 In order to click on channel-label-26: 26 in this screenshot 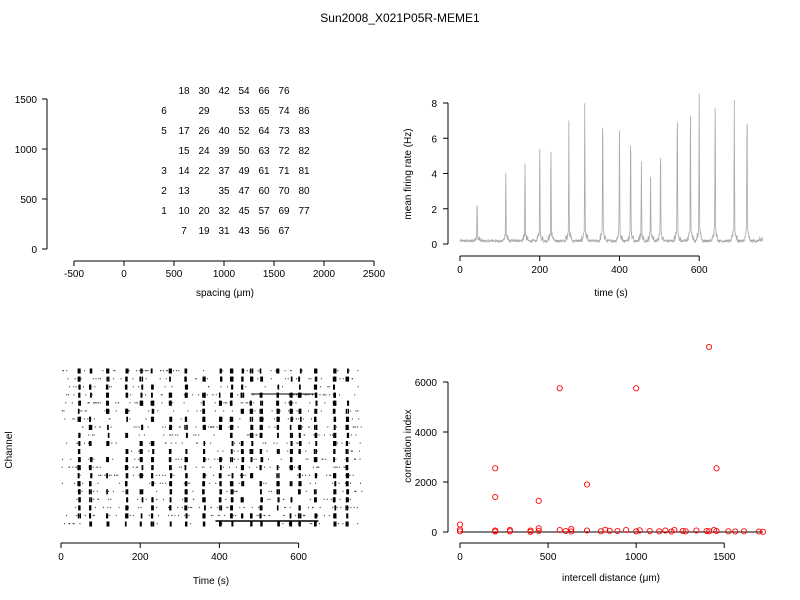, I will do `click(204, 131)`.